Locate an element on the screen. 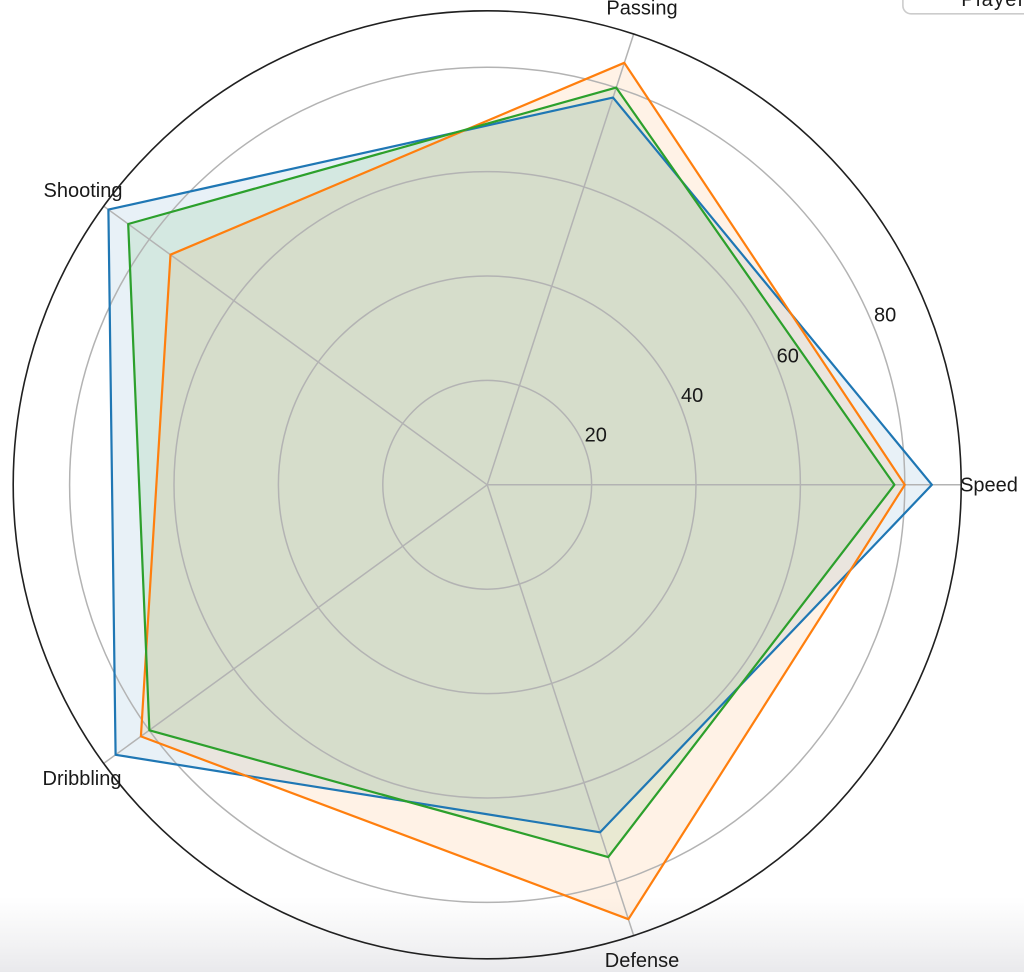 The image size is (1024, 972). svg-text: 20 is located at coordinates (596, 436).